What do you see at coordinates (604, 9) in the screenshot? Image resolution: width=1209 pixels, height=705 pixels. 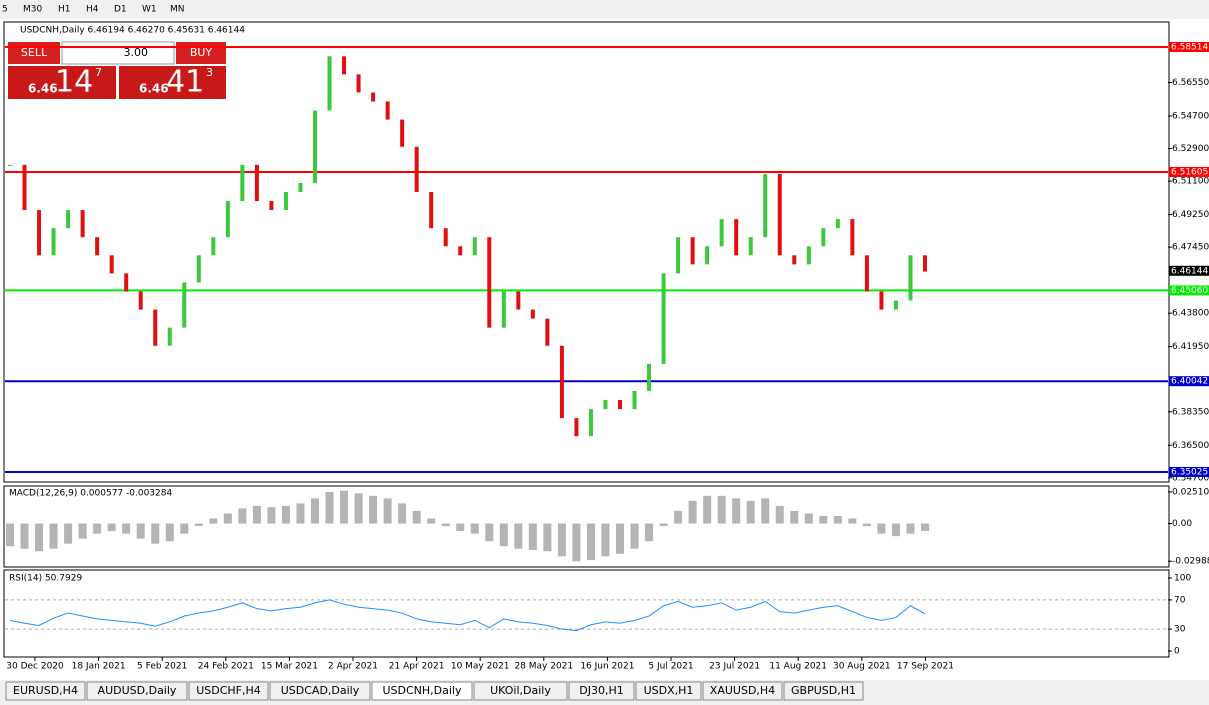 I see `toolbar` at bounding box center [604, 9].